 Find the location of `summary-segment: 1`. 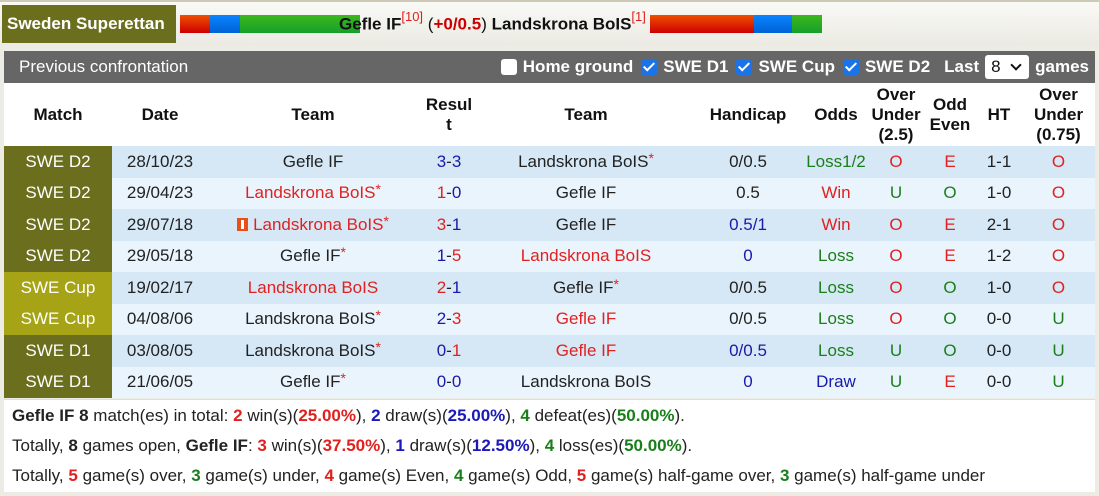

summary-segment: 1 is located at coordinates (400, 445).